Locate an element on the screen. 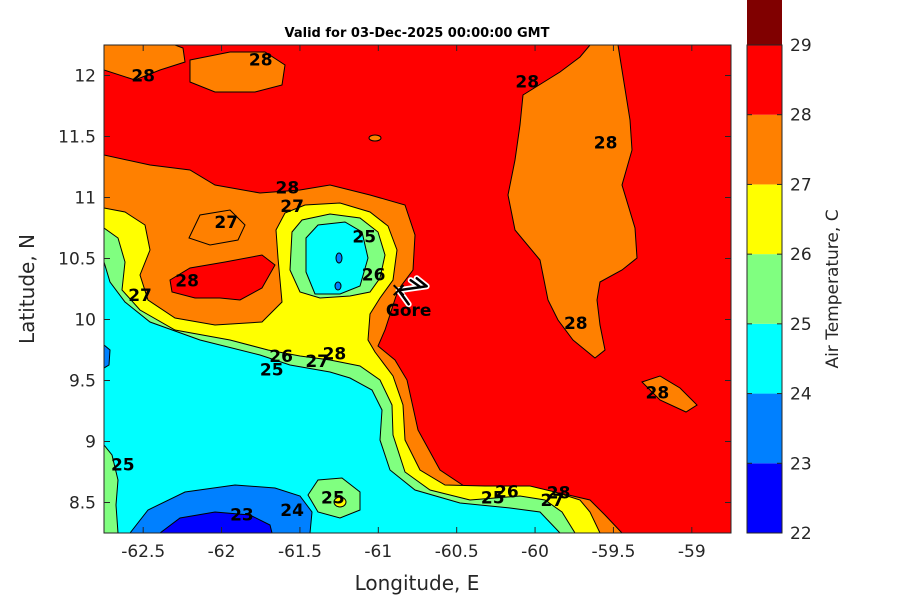  colorbar-tick-label: 25 is located at coordinates (801, 325).